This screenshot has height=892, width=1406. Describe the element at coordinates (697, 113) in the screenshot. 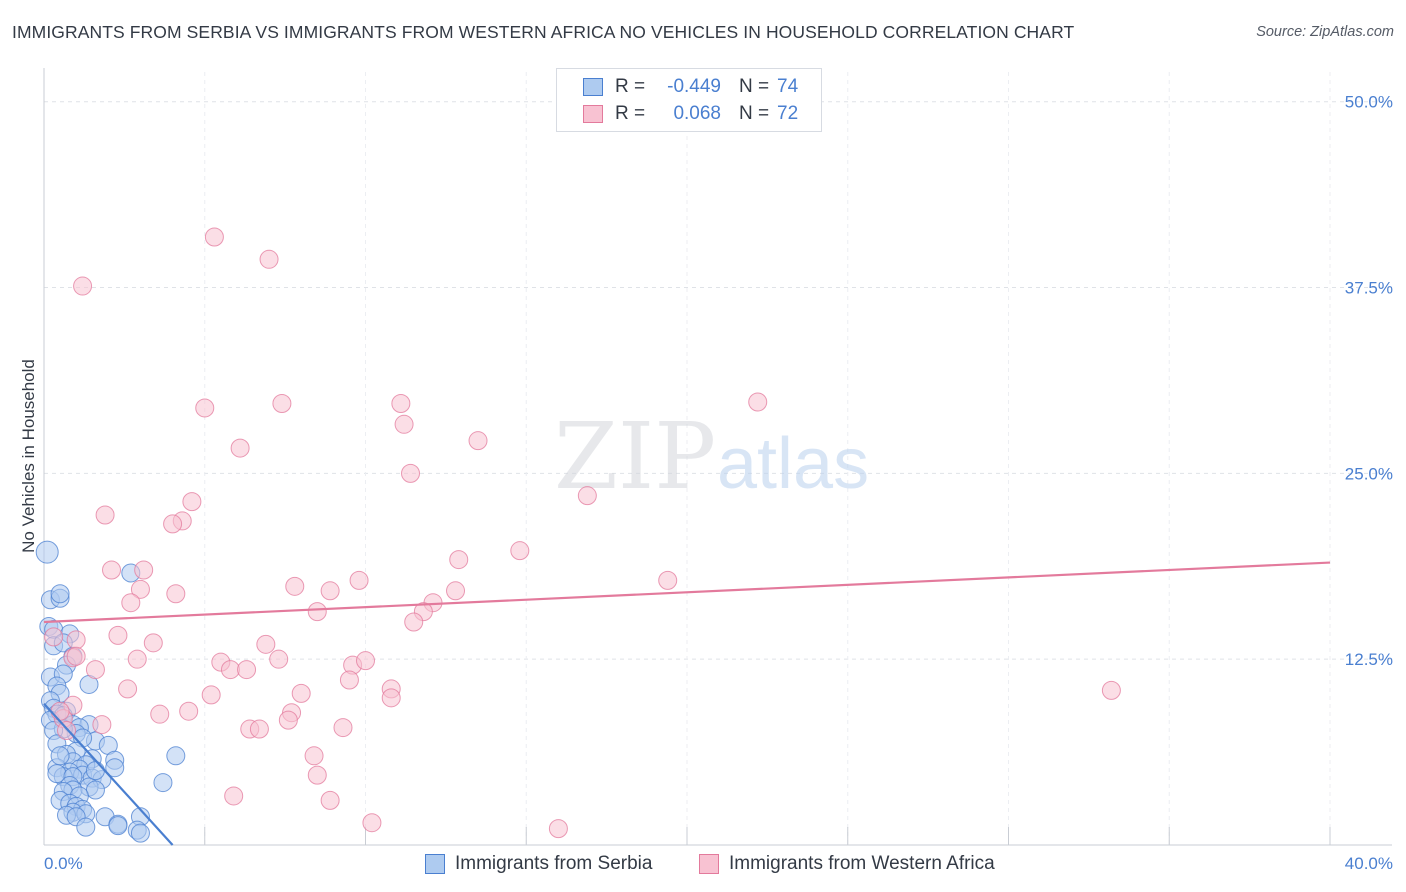

I see `legend-r-value-western-africa: 0.068` at that location.